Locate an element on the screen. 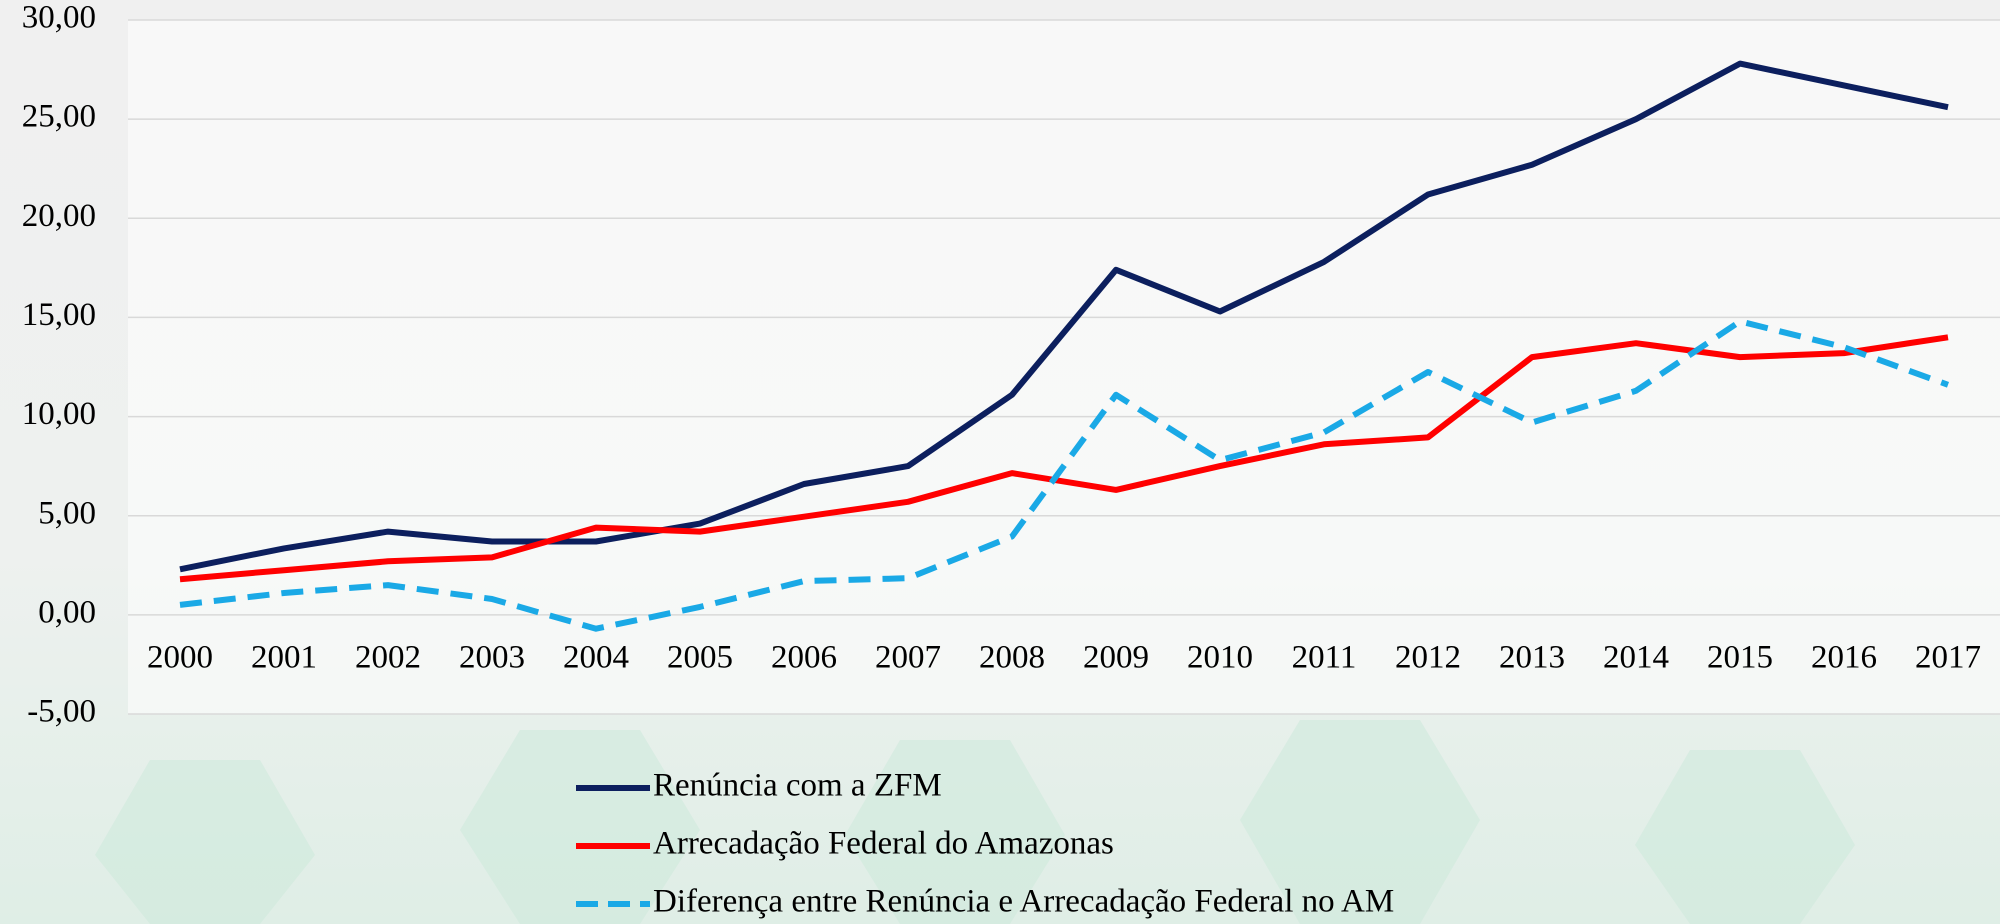  x-tick-label: 2005 is located at coordinates (700, 657).